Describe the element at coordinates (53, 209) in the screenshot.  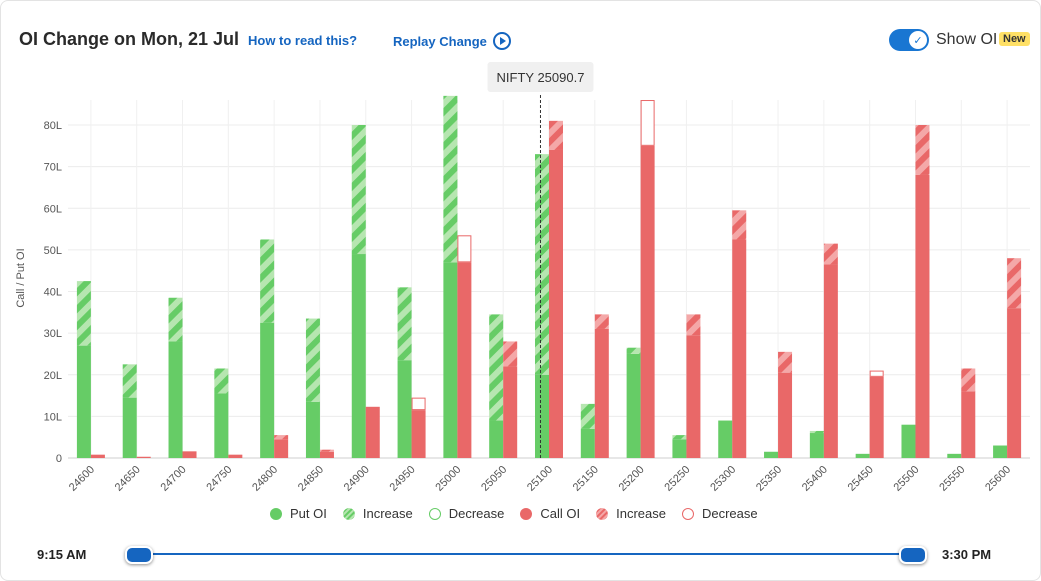
I see `y-tick-label: 60L` at that location.